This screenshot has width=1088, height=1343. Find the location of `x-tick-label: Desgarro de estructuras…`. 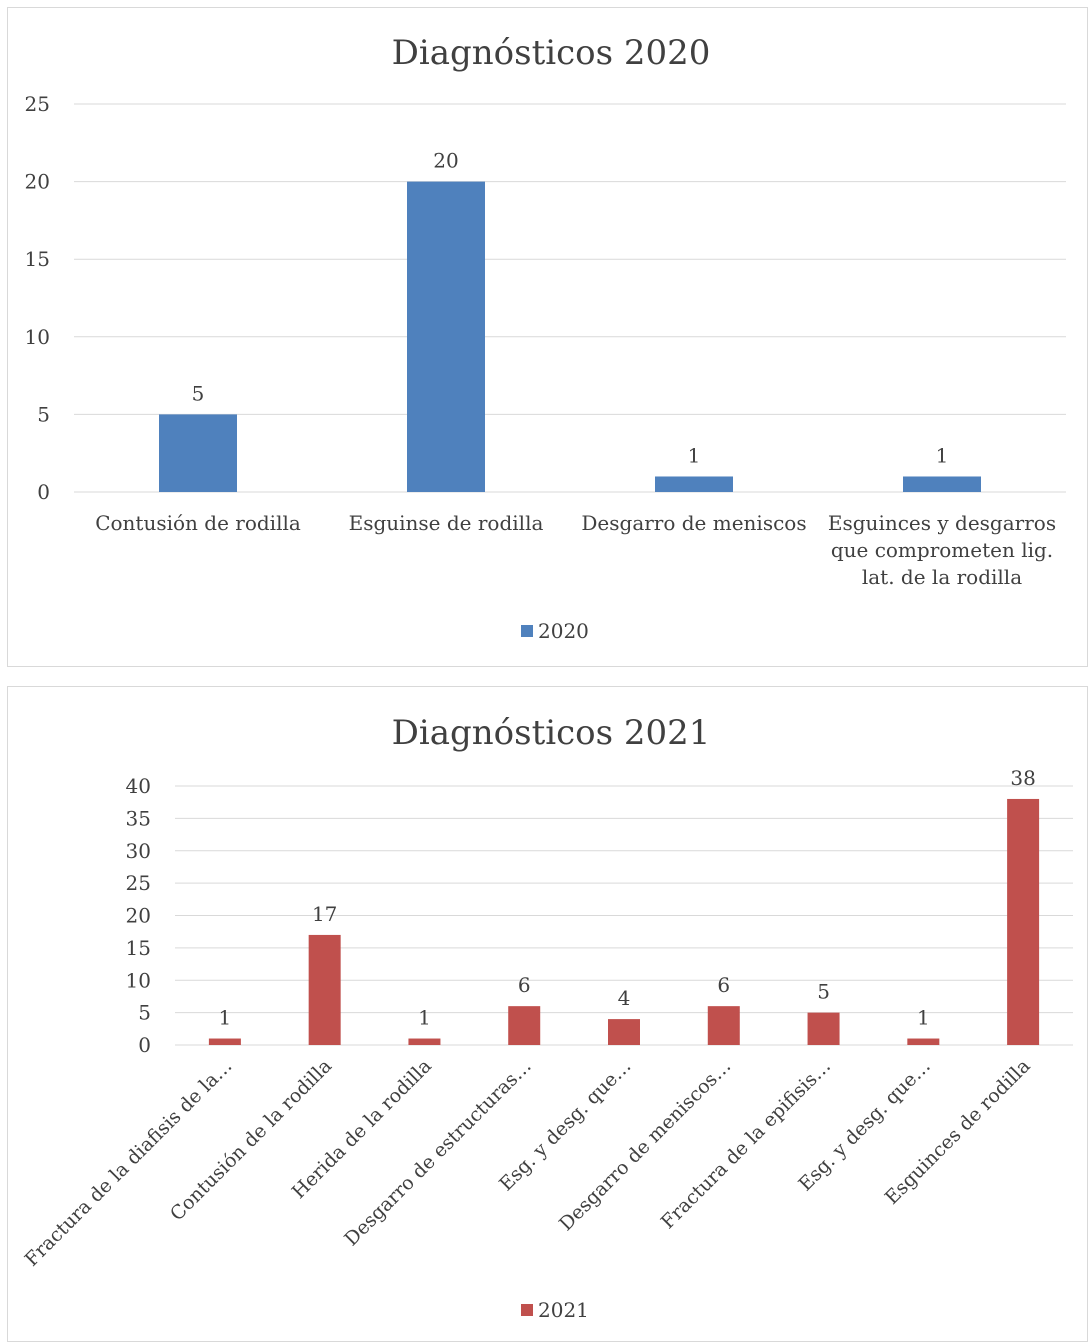

x-tick-label: Desgarro de estructuras… is located at coordinates (437, 1152).